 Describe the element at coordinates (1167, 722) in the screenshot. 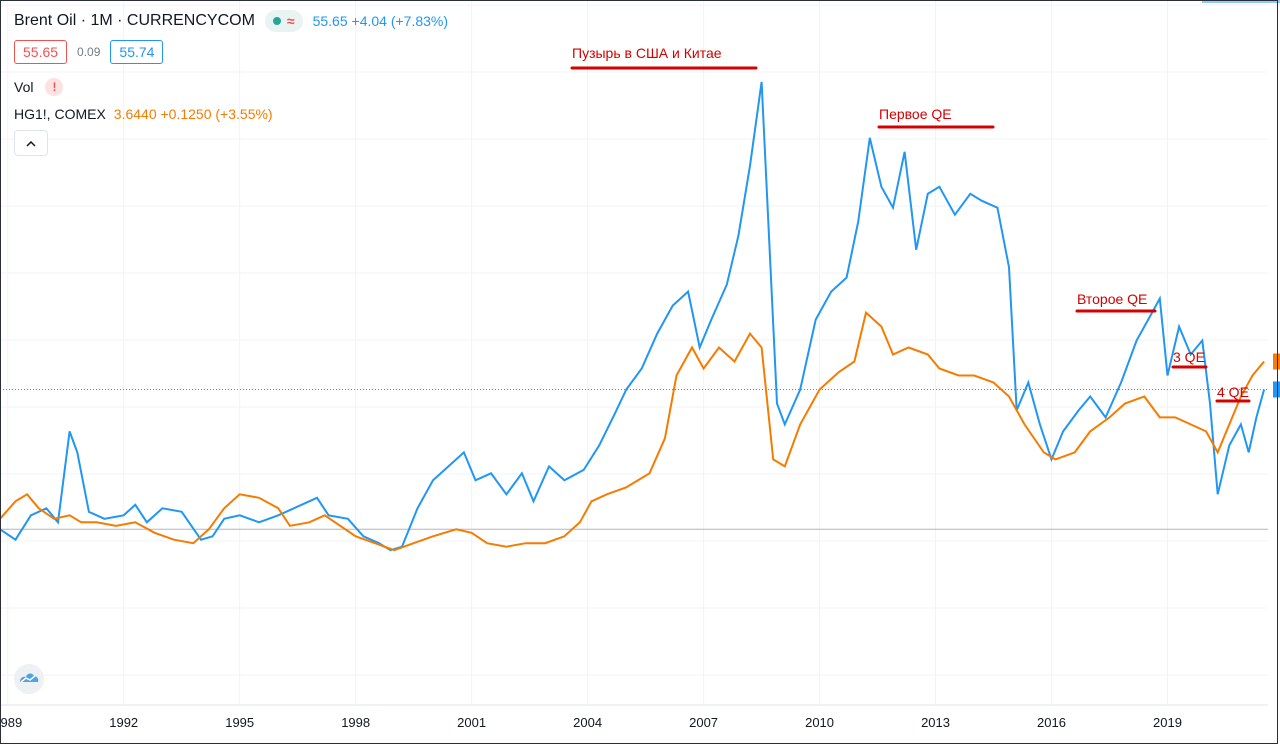

I see `x-tick-label: 2019` at that location.